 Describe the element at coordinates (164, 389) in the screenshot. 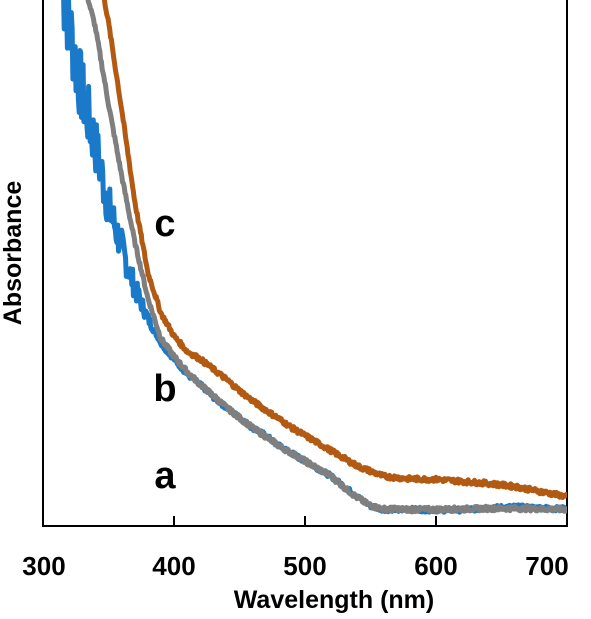

I see `curve-label-b: b` at that location.